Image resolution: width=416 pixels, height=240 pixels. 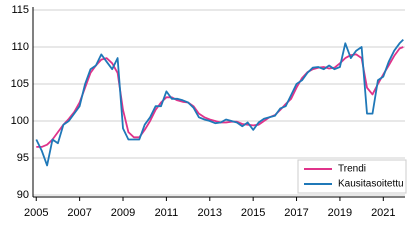 What do you see at coordinates (352, 176) in the screenshot?
I see `legend-box` at bounding box center [352, 176].